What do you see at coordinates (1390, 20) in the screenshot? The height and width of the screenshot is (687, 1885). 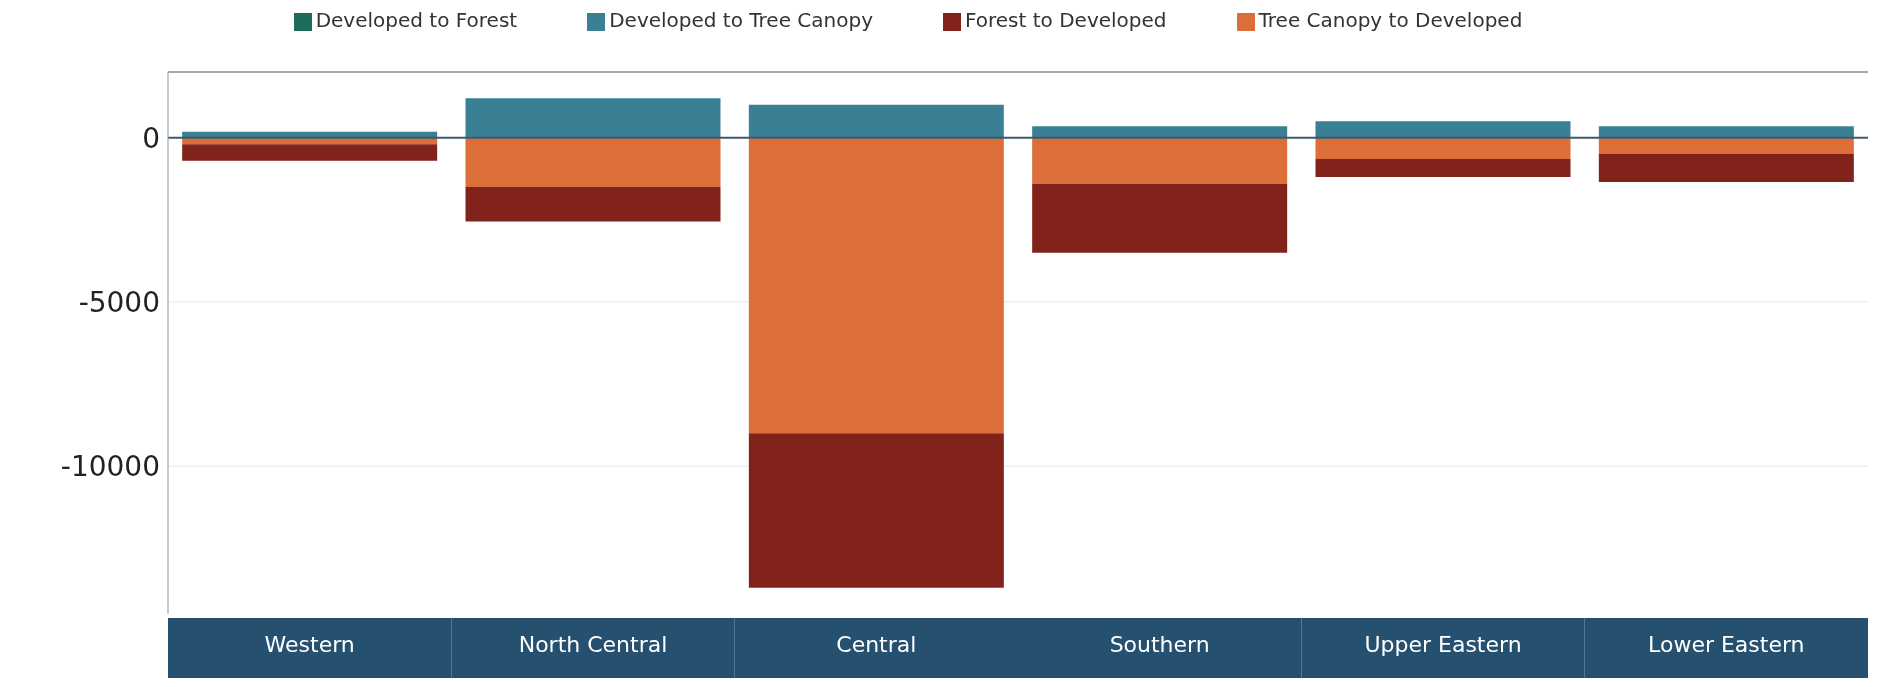 I see `legend-label: Tree Canopy to Developed` at bounding box center [1390, 20].